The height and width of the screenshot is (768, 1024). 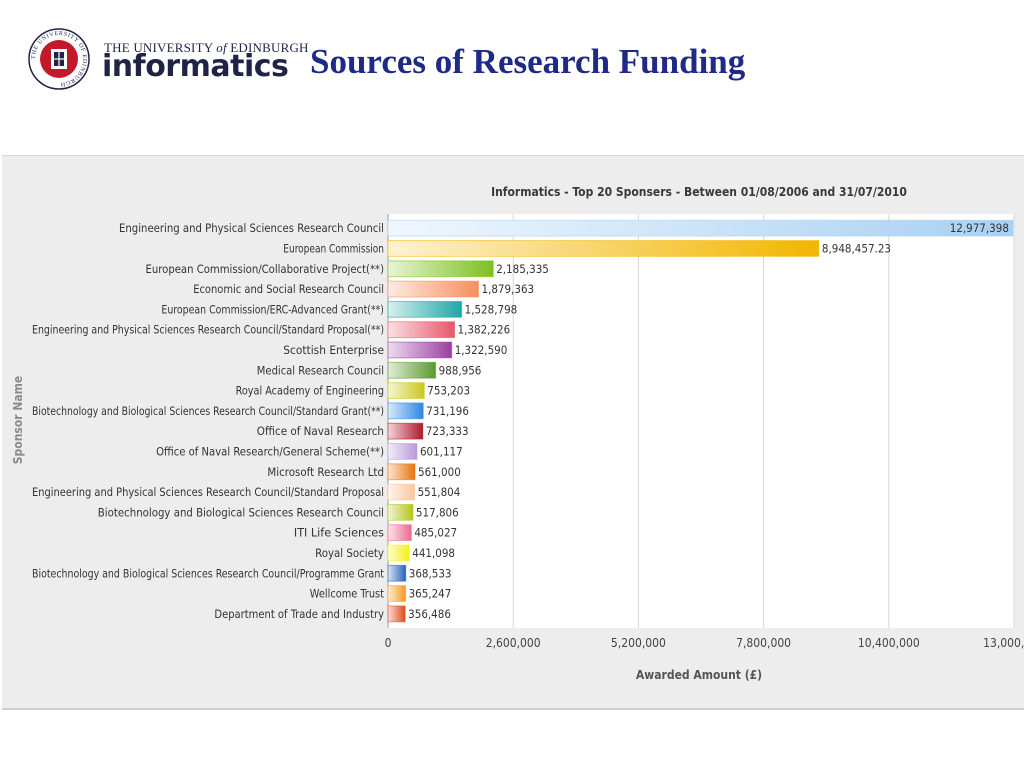 I want to click on value-label: 1,528,798, so click(x=491, y=309).